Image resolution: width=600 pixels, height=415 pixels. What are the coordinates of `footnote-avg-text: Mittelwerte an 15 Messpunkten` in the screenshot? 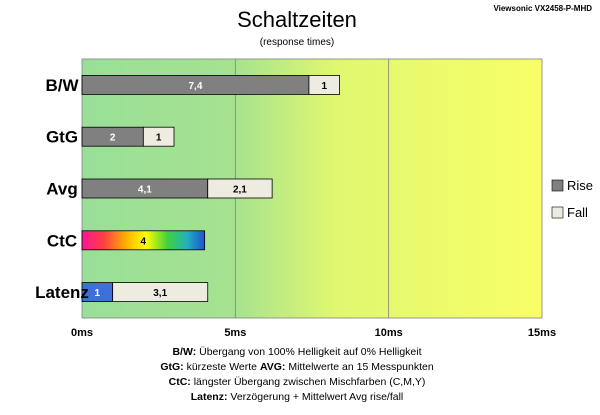 It's located at (360, 367).